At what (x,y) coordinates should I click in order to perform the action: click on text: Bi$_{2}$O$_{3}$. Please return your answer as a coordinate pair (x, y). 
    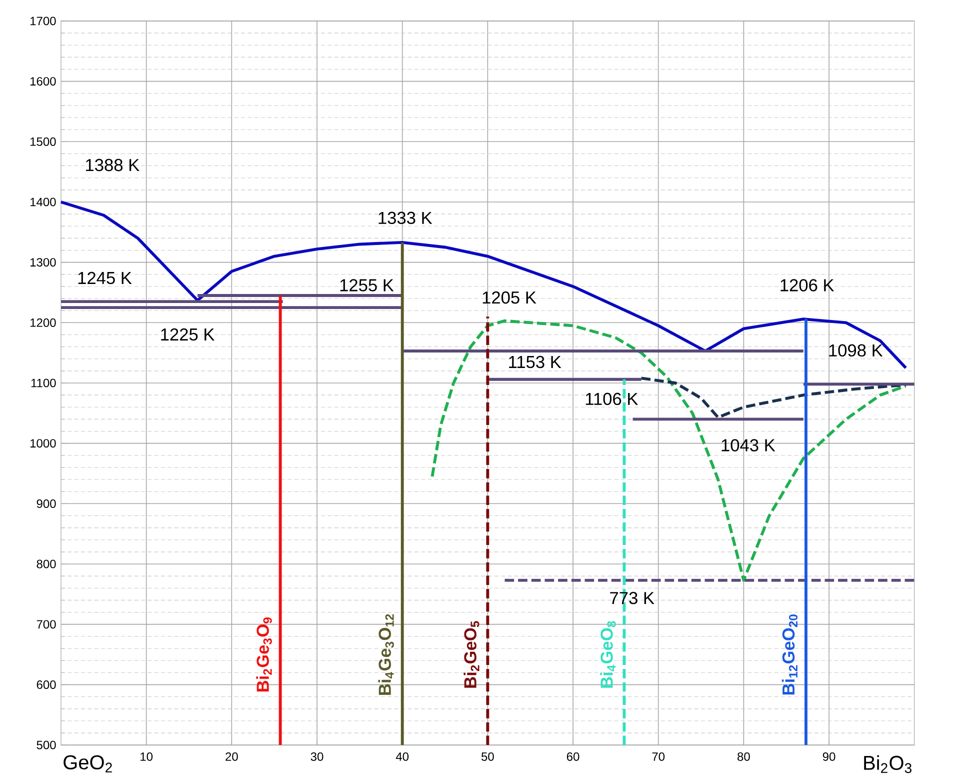
    Looking at the image, I should click on (888, 764).